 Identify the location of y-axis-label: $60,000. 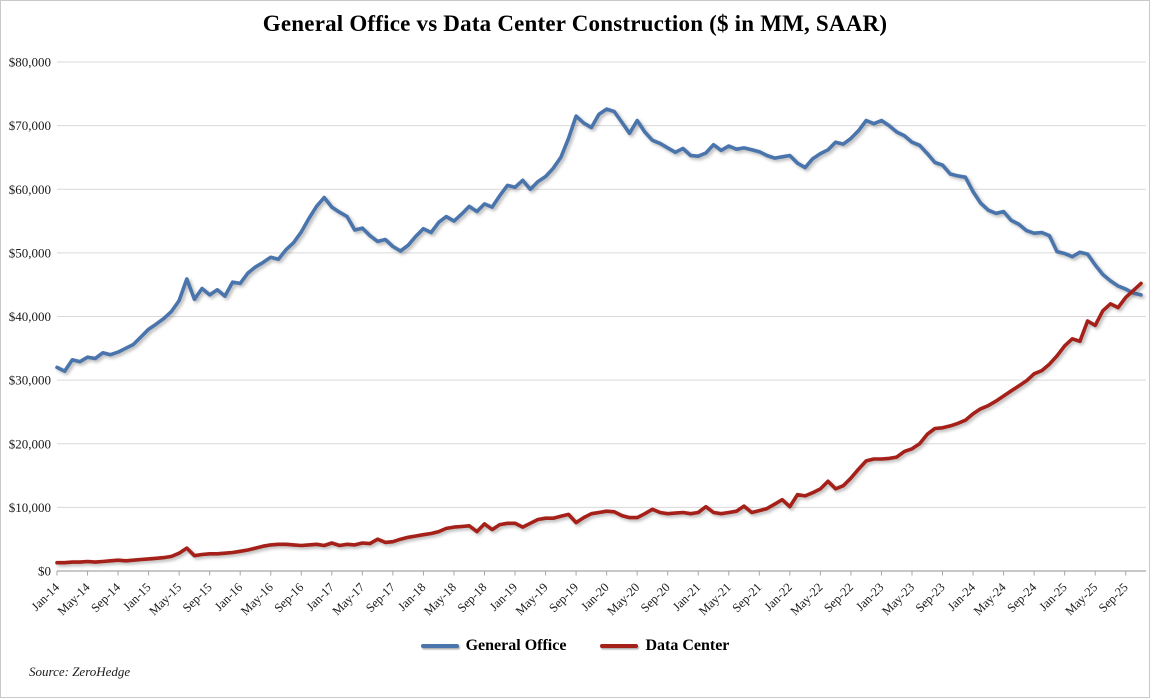
(30, 189).